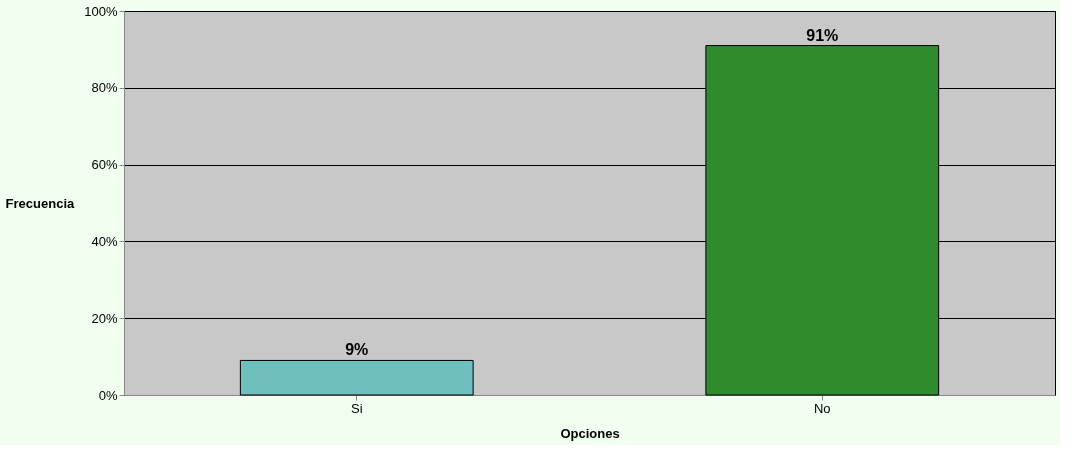 This screenshot has height=462, width=1078. I want to click on y-tick-label: 40%, so click(104, 241).